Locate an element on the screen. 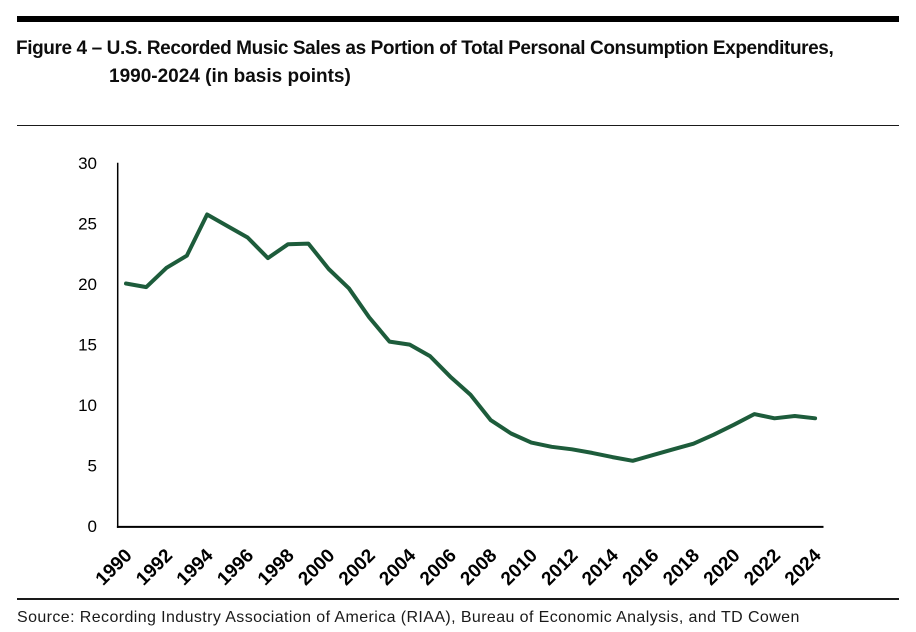  svg-text: 1998 is located at coordinates (276, 567).